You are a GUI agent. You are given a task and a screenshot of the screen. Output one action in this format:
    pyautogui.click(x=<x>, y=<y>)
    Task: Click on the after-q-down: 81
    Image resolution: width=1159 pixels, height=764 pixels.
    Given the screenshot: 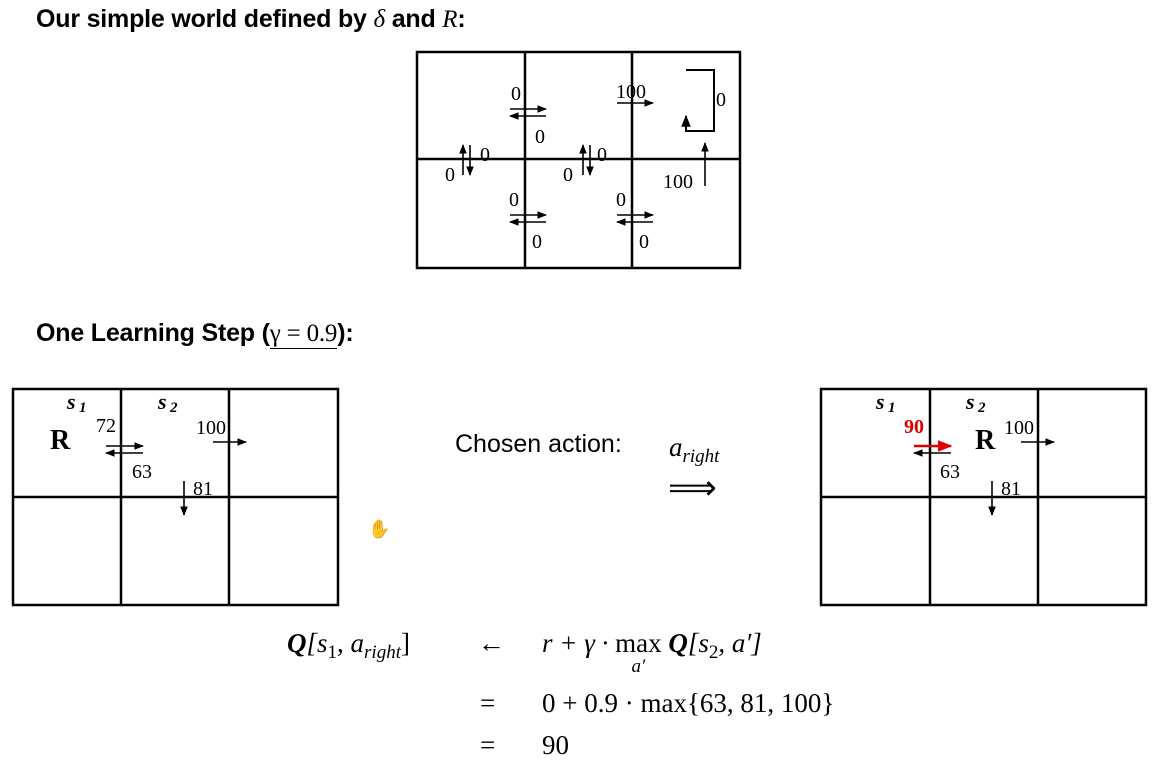 What is the action you would take?
    pyautogui.click(x=1011, y=489)
    